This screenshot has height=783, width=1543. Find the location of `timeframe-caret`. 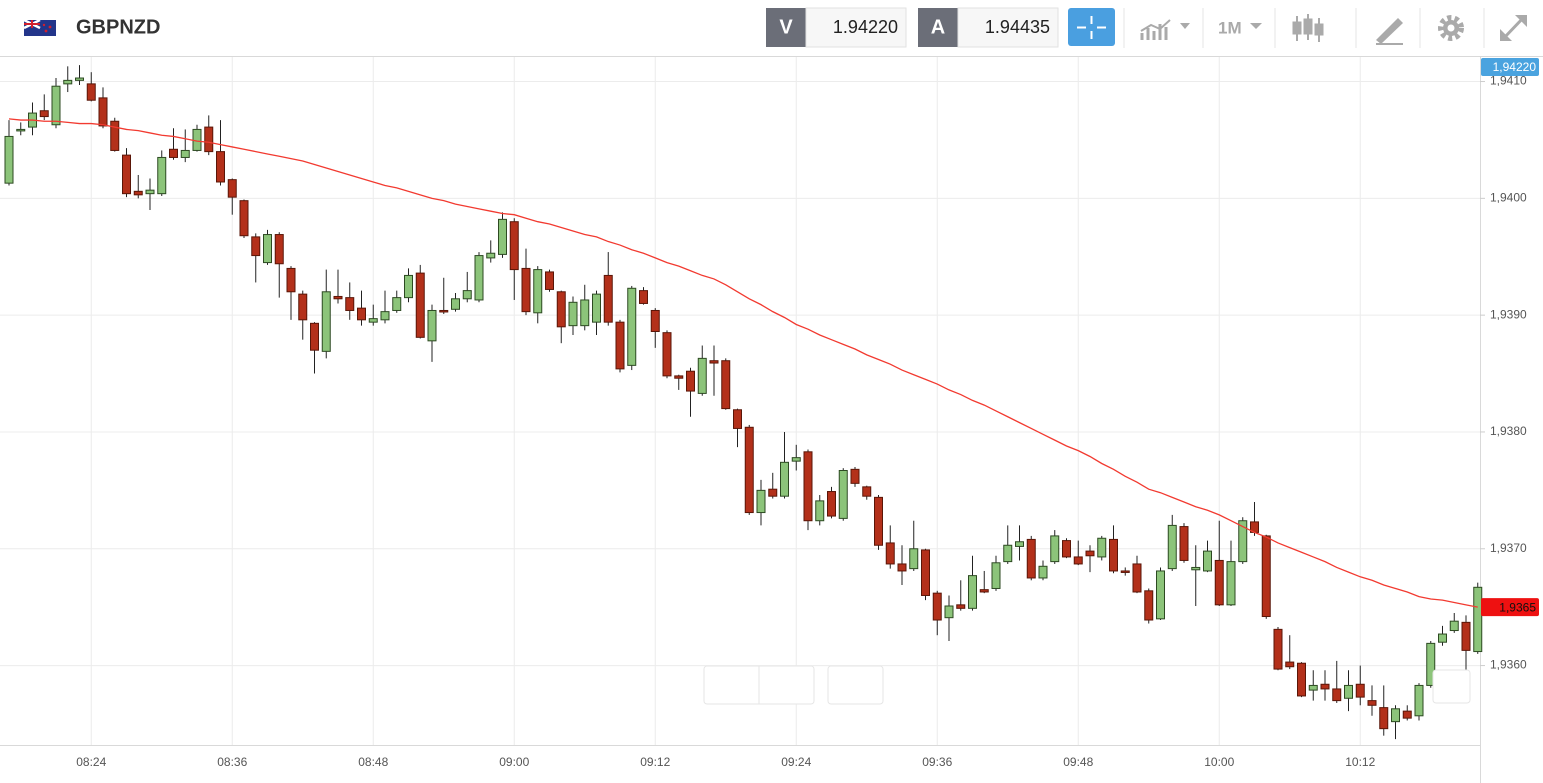

timeframe-caret is located at coordinates (1256, 26).